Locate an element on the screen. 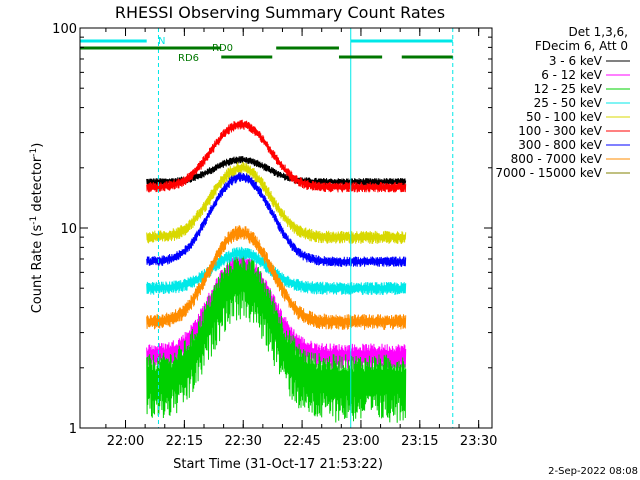 This screenshot has height=480, width=640. x-tick-label: 23:15 is located at coordinates (419, 441).